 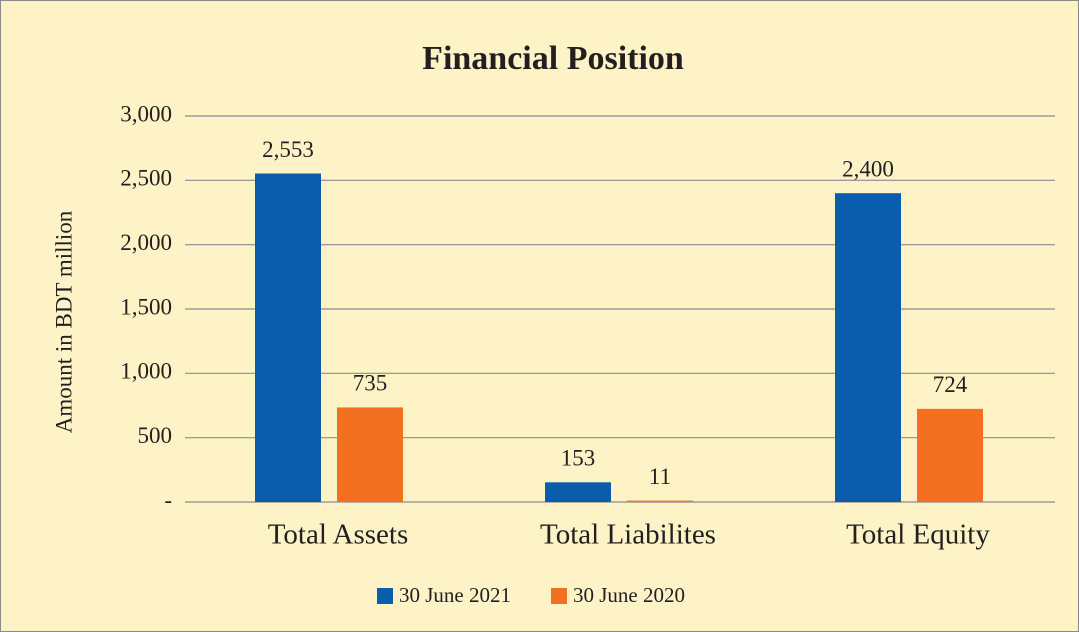 I want to click on y-tick-label: 2,000, so click(x=146, y=242).